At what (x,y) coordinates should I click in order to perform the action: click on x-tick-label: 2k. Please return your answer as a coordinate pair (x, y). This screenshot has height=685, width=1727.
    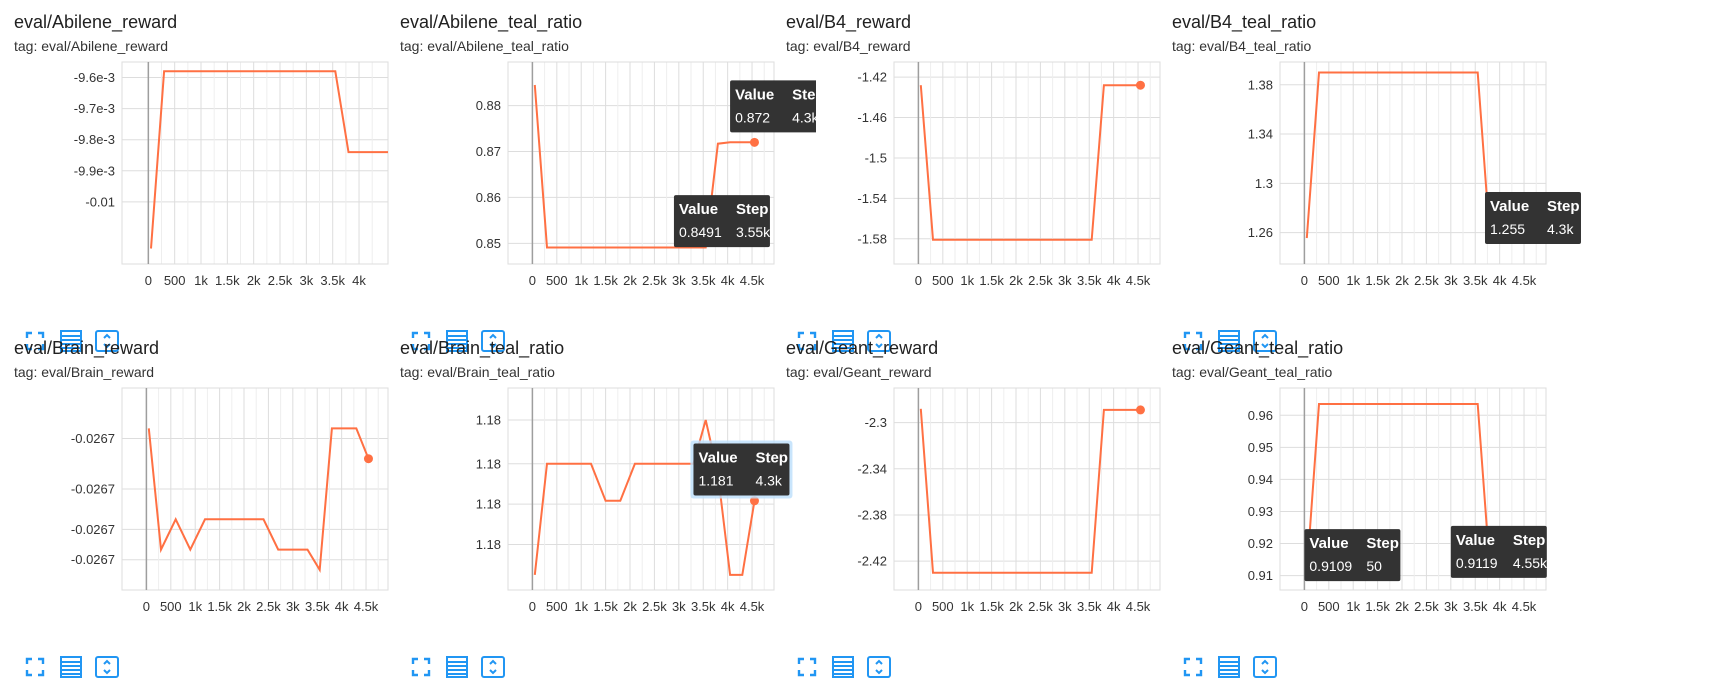
    Looking at the image, I should click on (1016, 280).